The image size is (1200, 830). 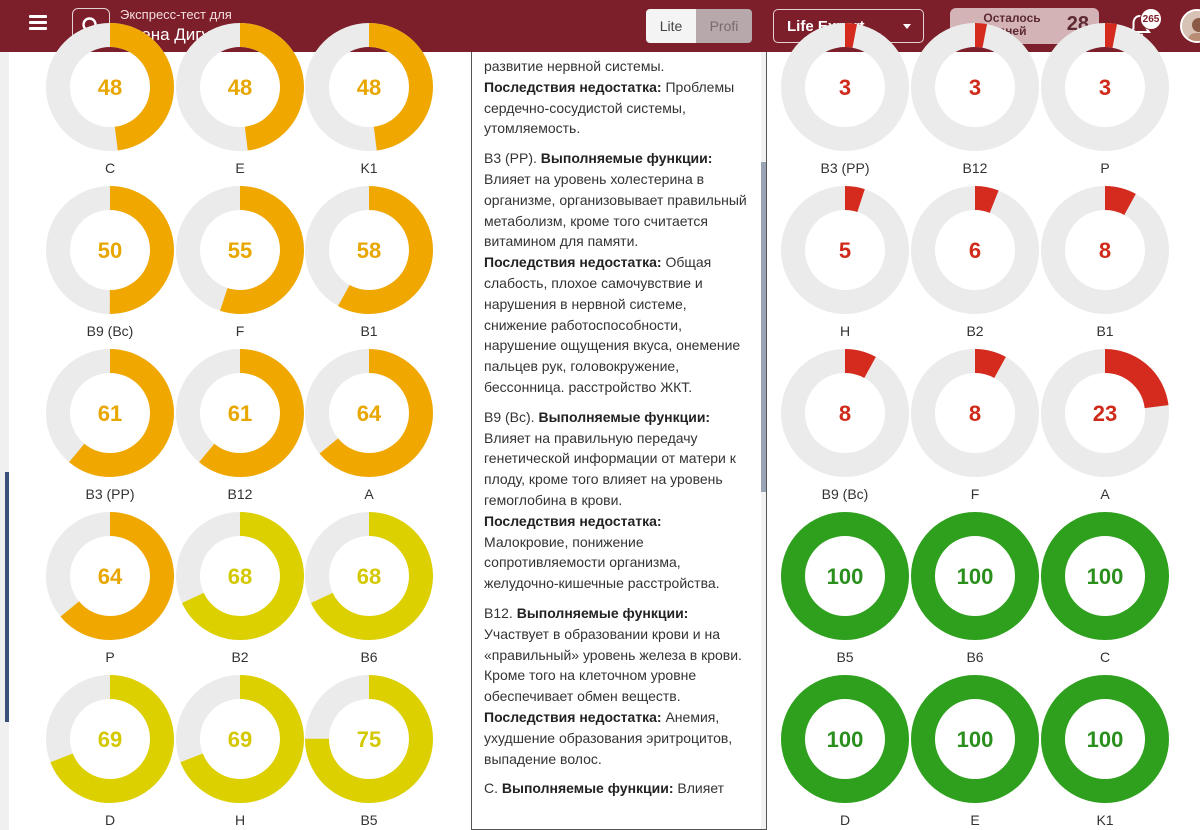 I want to click on vitamin-gauge: 8 B1, so click(x=1105, y=262).